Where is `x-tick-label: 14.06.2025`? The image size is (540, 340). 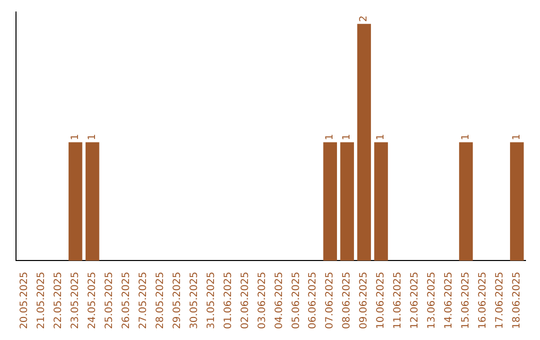
x-tick-label: 14.06.2025 is located at coordinates (449, 301).